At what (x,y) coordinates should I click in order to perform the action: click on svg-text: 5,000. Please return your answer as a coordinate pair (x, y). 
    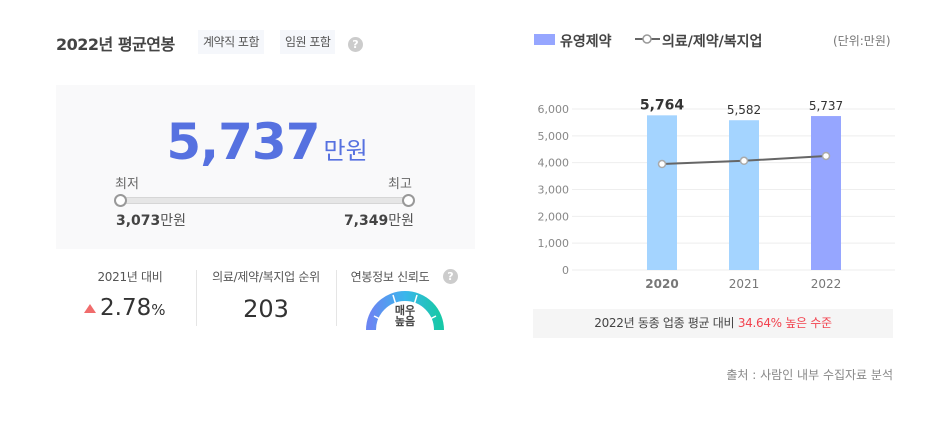
    Looking at the image, I should click on (554, 136).